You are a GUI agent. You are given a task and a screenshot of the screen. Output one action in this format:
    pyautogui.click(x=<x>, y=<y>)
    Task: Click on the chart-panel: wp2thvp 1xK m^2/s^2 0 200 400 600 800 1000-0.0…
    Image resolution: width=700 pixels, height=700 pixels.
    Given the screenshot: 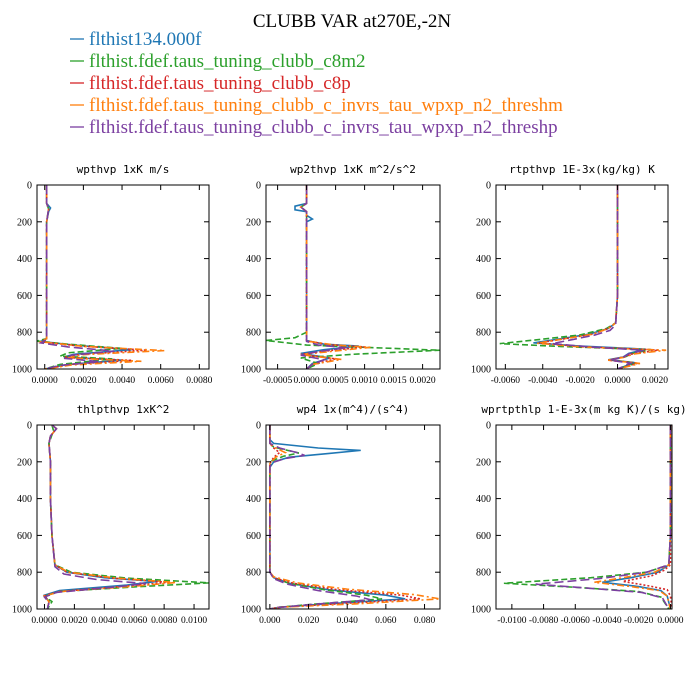 What is the action you would take?
    pyautogui.click(x=341, y=274)
    